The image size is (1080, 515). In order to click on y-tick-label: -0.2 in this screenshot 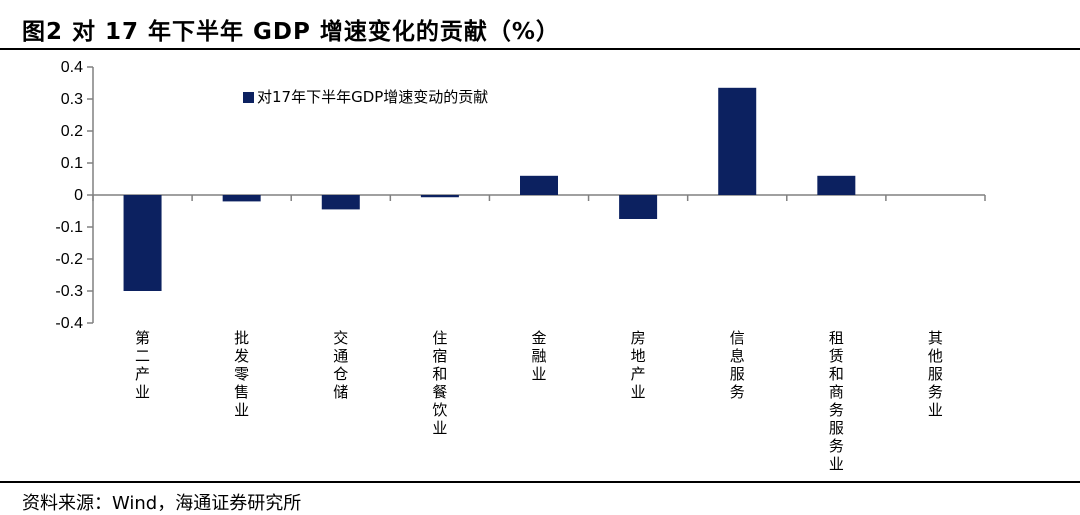, I will do `click(69, 259)`.